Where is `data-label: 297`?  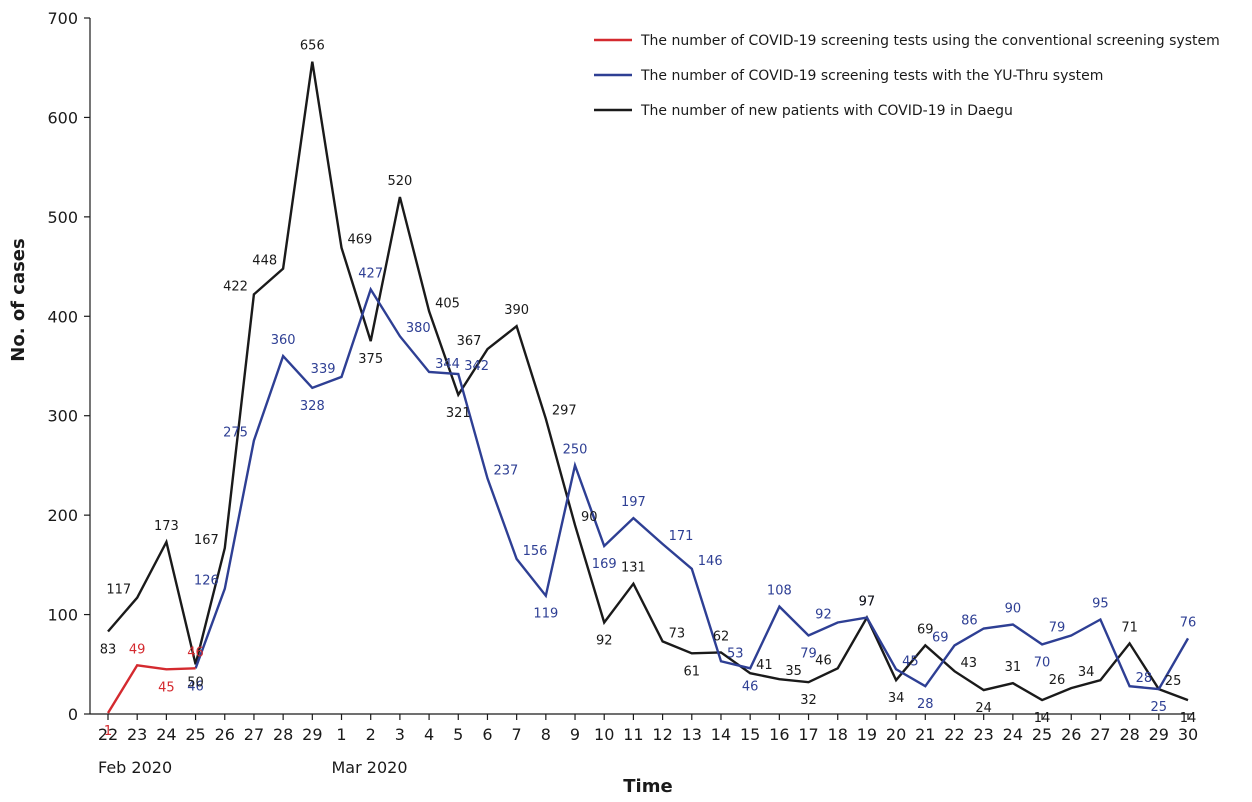 data-label: 297 is located at coordinates (564, 411).